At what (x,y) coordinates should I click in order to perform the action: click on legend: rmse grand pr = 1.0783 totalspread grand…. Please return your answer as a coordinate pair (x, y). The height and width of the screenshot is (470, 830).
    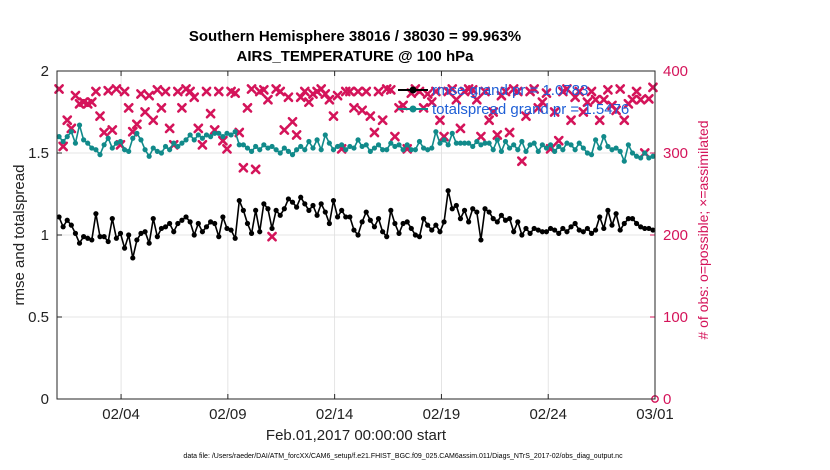
    Looking at the image, I should click on (513, 100).